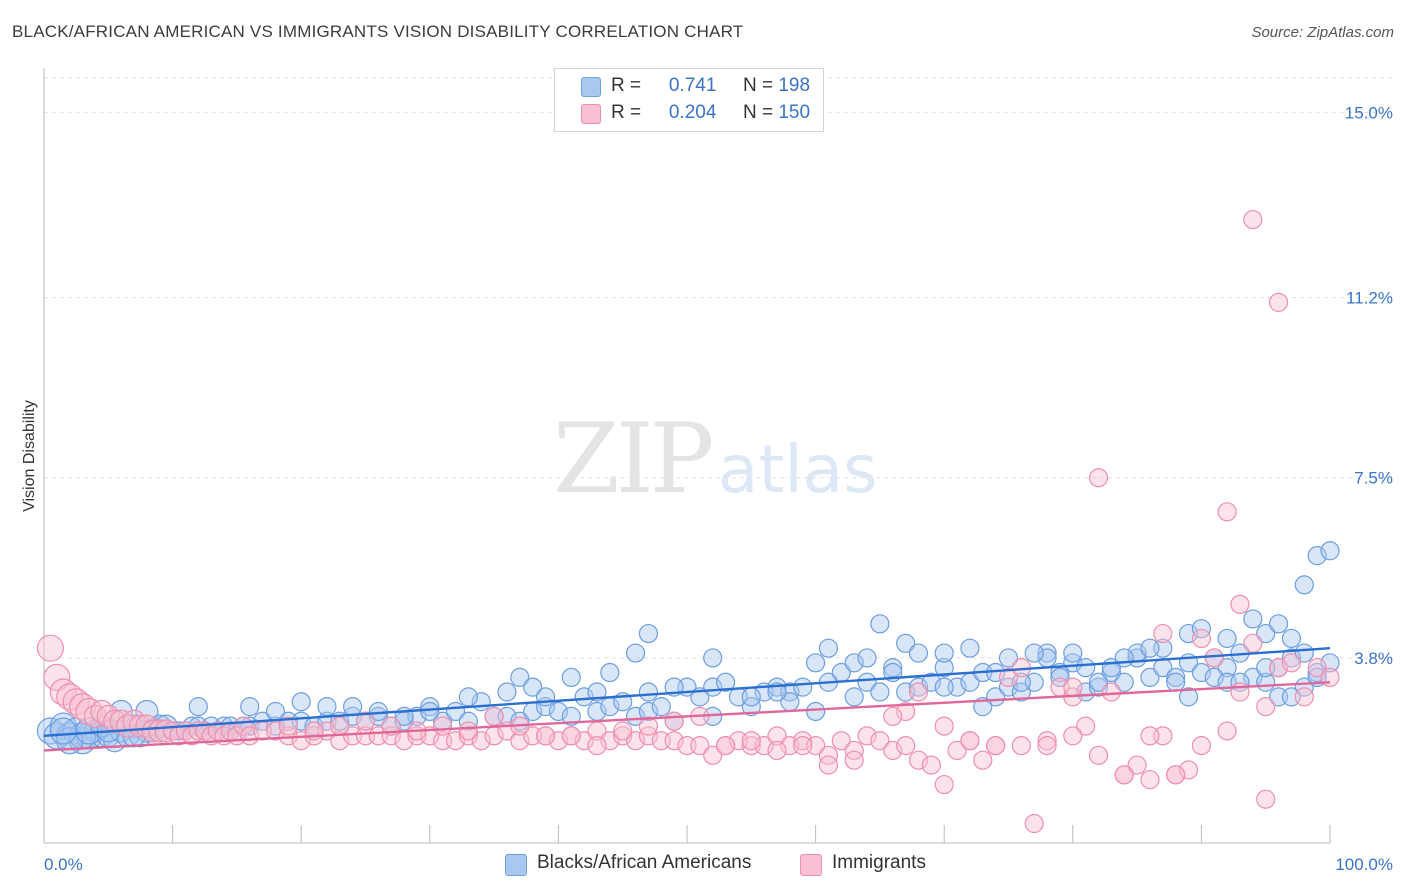 This screenshot has height=892, width=1406. I want to click on bottom-legend-label-immigrants: Immigrants, so click(879, 862).